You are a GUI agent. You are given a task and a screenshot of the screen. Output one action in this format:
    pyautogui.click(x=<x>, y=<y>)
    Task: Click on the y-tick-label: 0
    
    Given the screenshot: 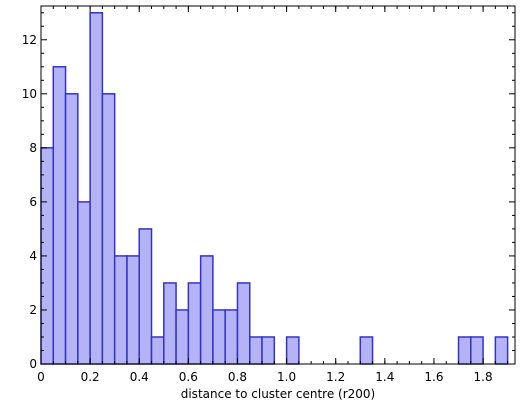 What is the action you would take?
    pyautogui.click(x=33, y=364)
    